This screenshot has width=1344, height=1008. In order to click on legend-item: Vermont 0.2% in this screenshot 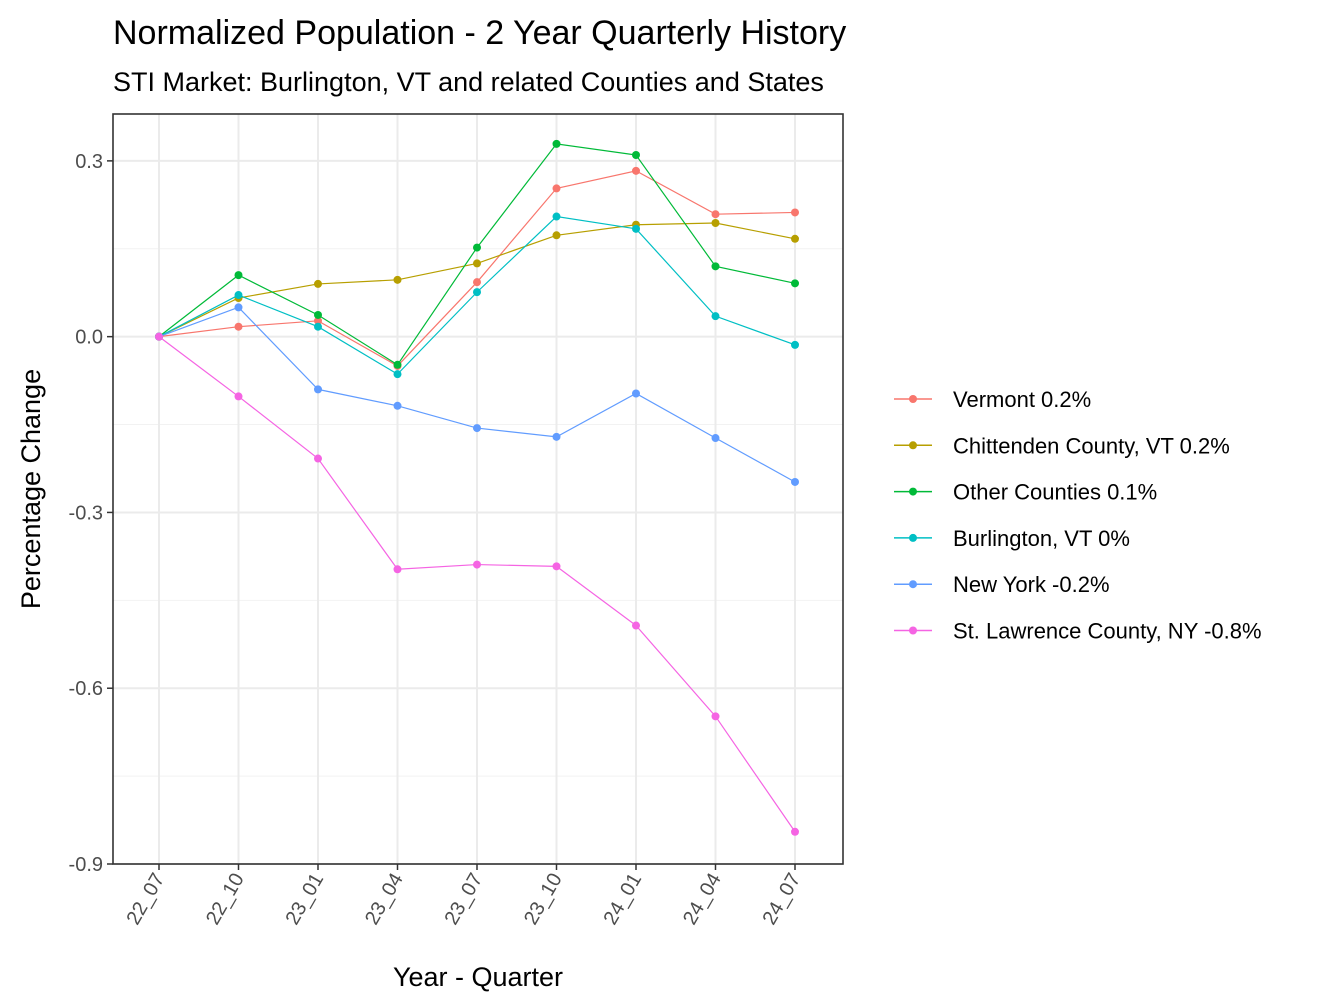, I will do `click(992, 399)`.